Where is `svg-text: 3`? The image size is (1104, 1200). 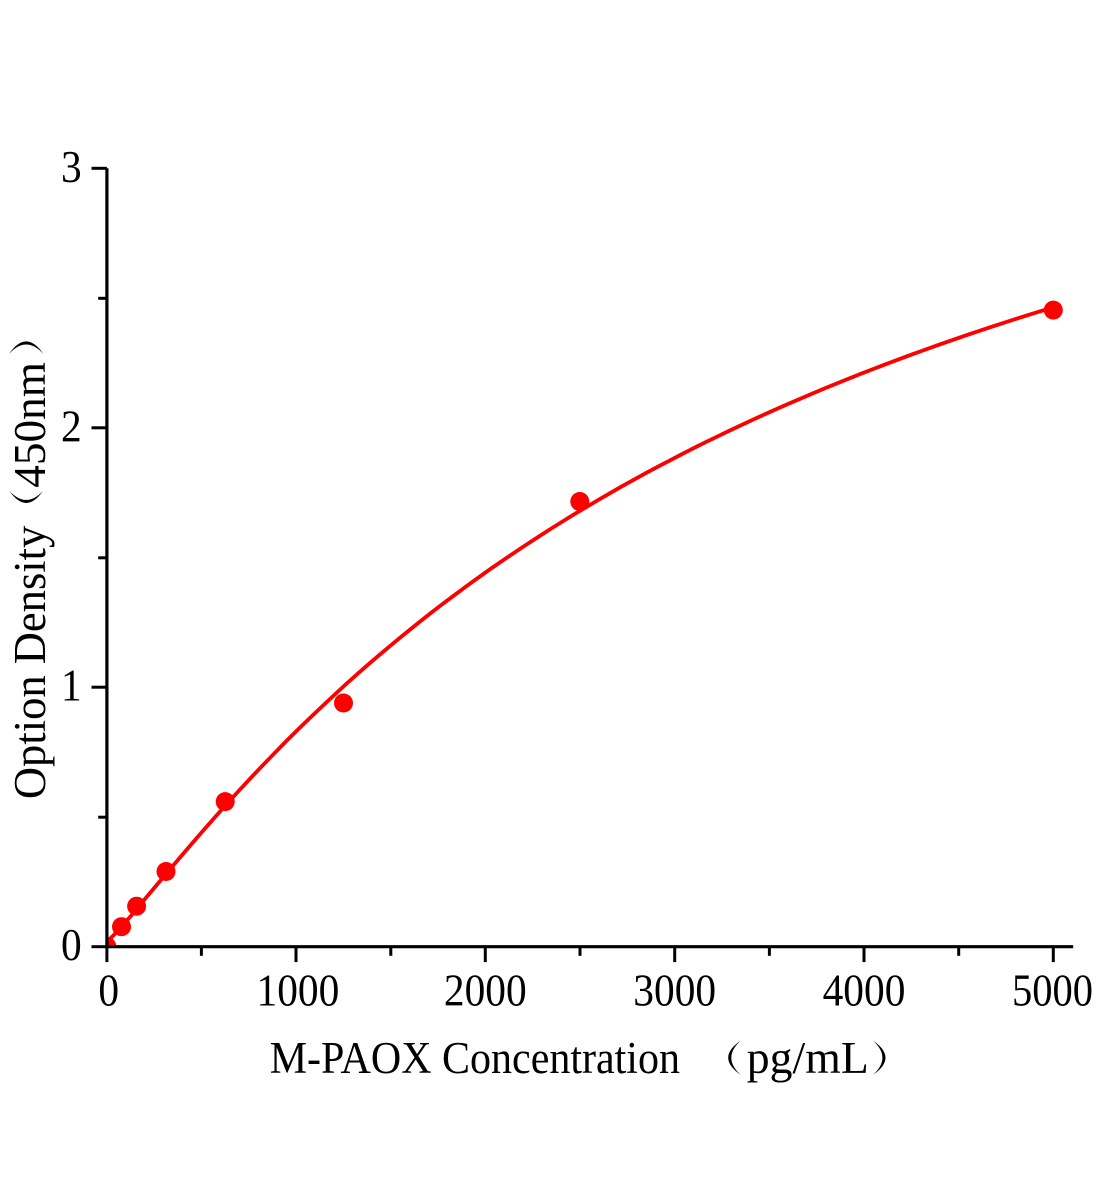 svg-text: 3 is located at coordinates (71, 167).